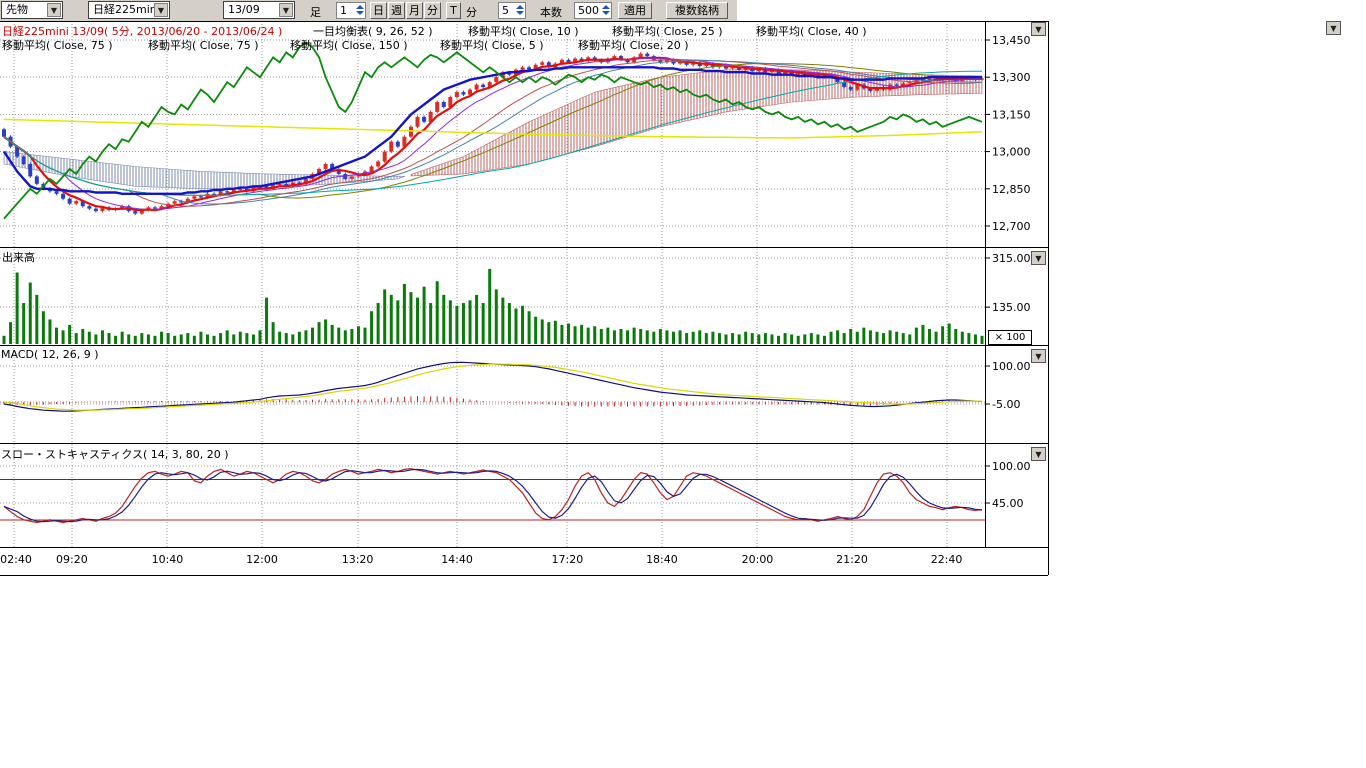 This screenshot has height=768, width=1366. Describe the element at coordinates (1011, 152) in the screenshot. I see `svg-text: 13,000` at that location.